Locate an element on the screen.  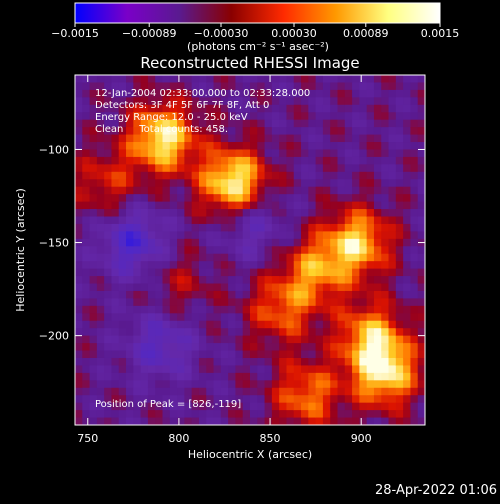
annotation-clean: Clean Total counts: 458. is located at coordinates (161, 129).